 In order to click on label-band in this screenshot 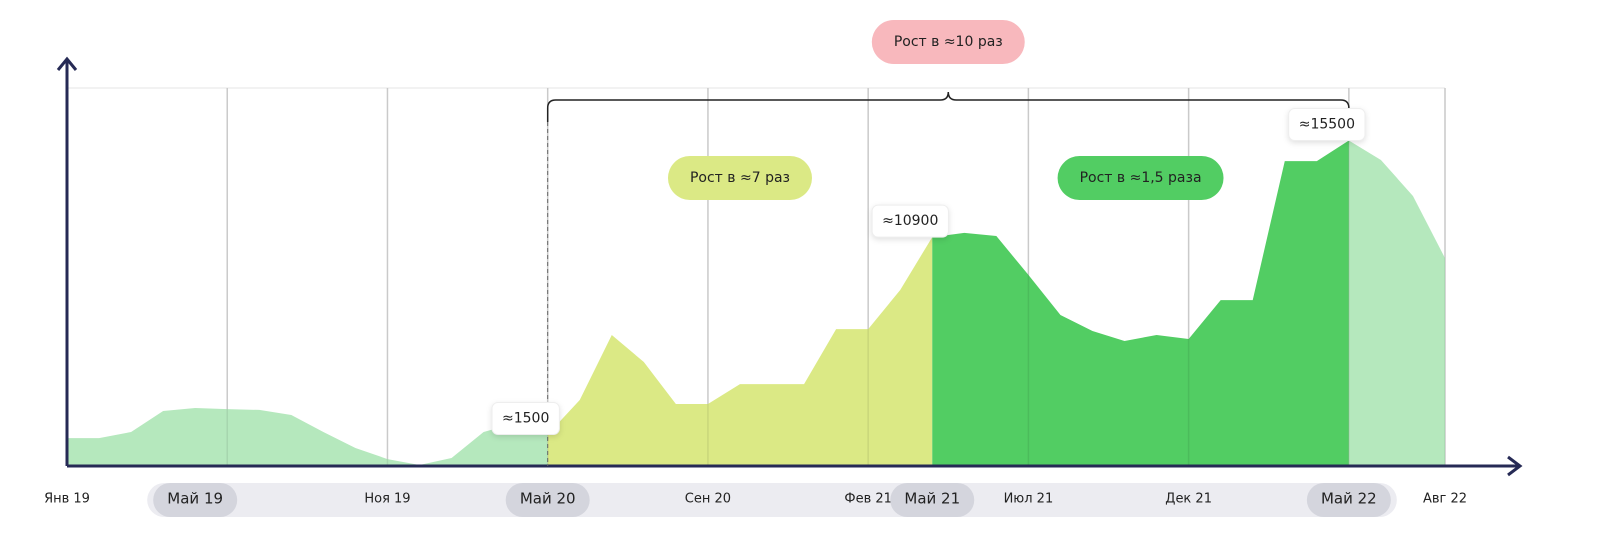, I will do `click(772, 500)`.